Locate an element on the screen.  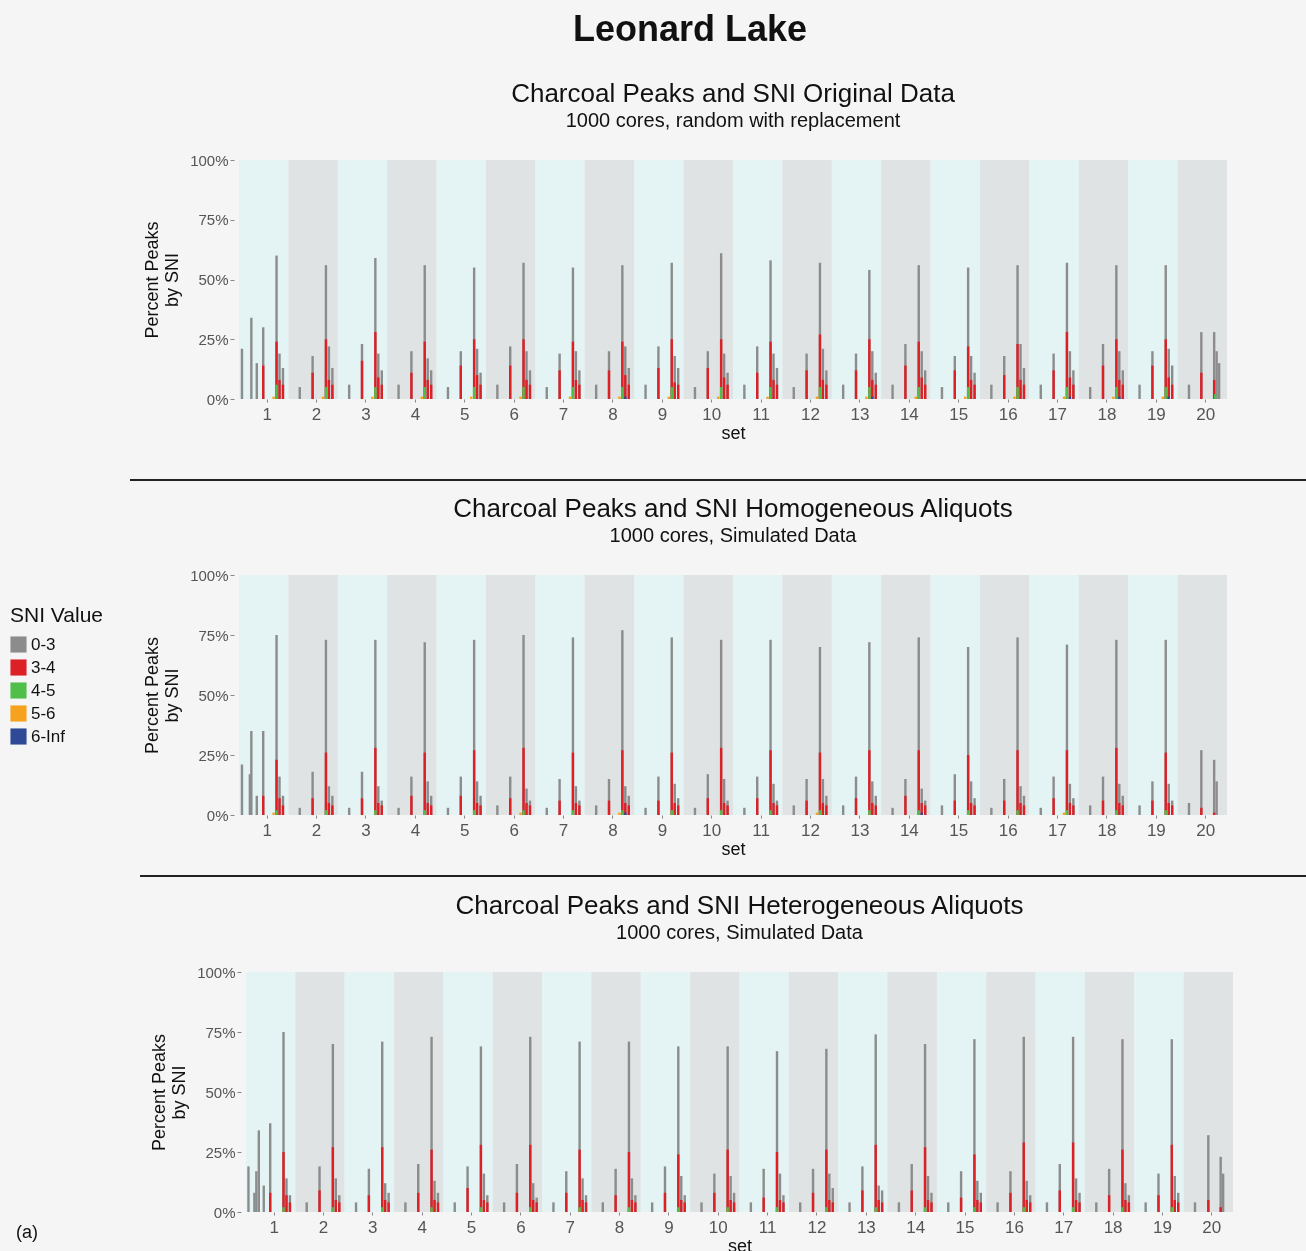
chart-title: Charcoal Peaks and SNI Homogeneous Aliquots is located at coordinates (733, 508).